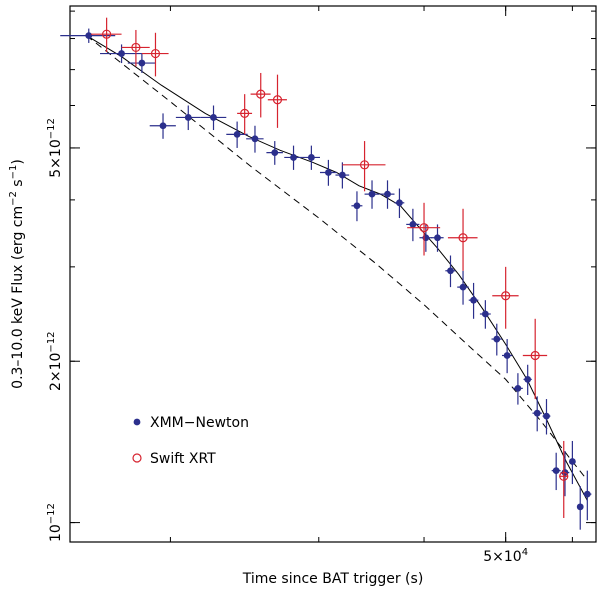  Describe the element at coordinates (333, 579) in the screenshot. I see `x-axis-label: Time since BAT trigger (s)` at that location.